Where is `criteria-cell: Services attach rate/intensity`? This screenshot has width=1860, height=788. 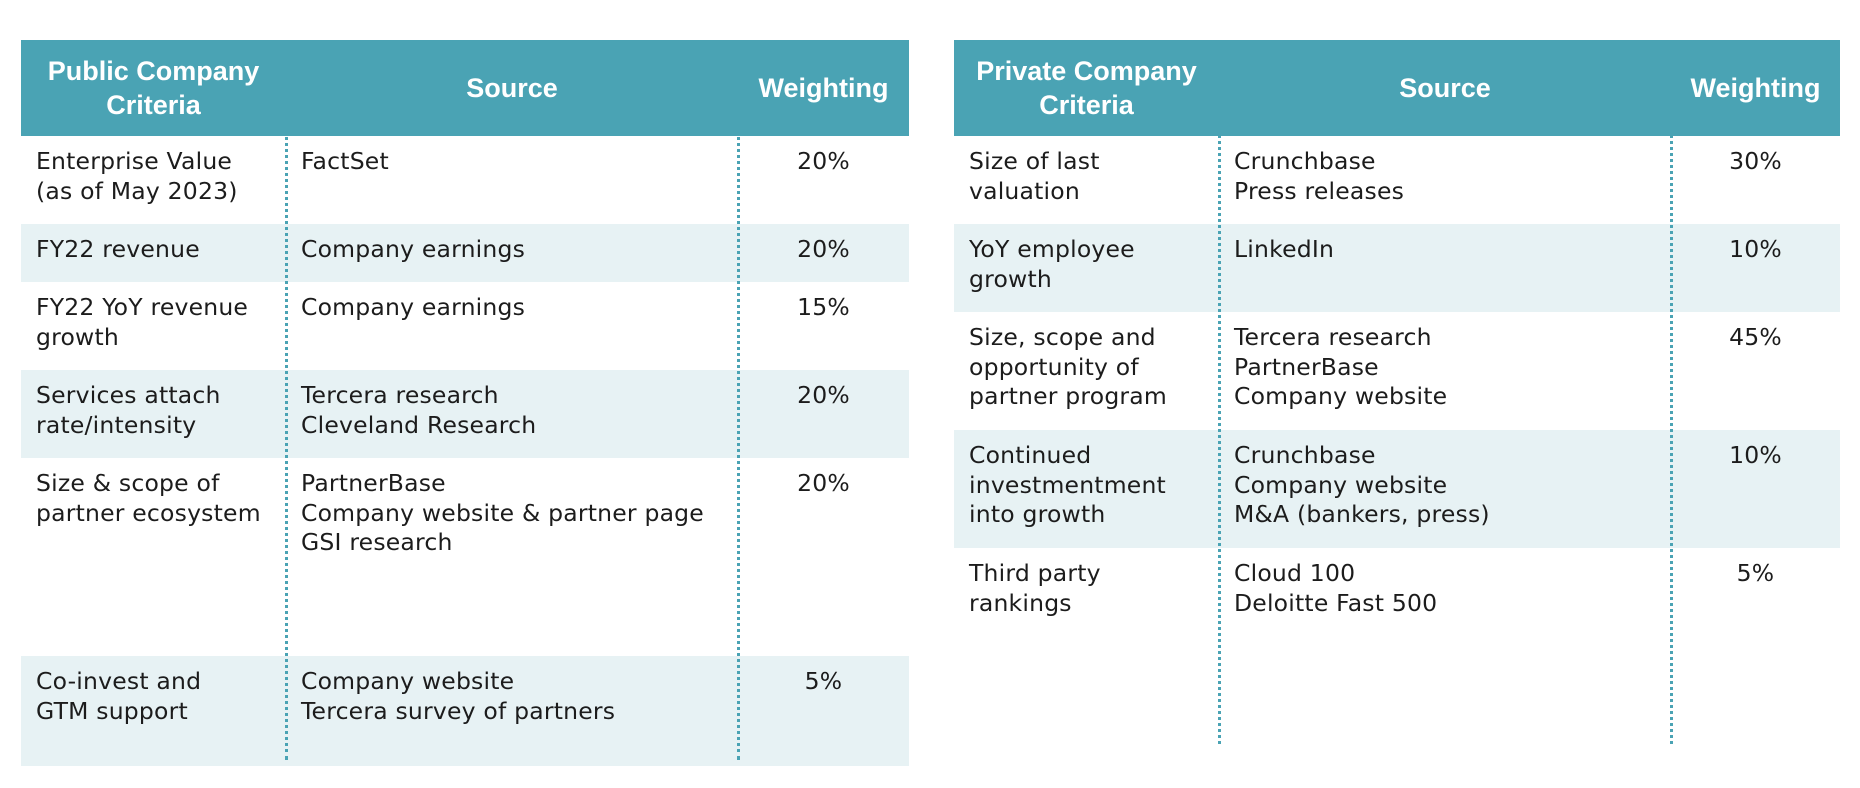
criteria-cell: Services attach rate/intensity is located at coordinates (153, 414).